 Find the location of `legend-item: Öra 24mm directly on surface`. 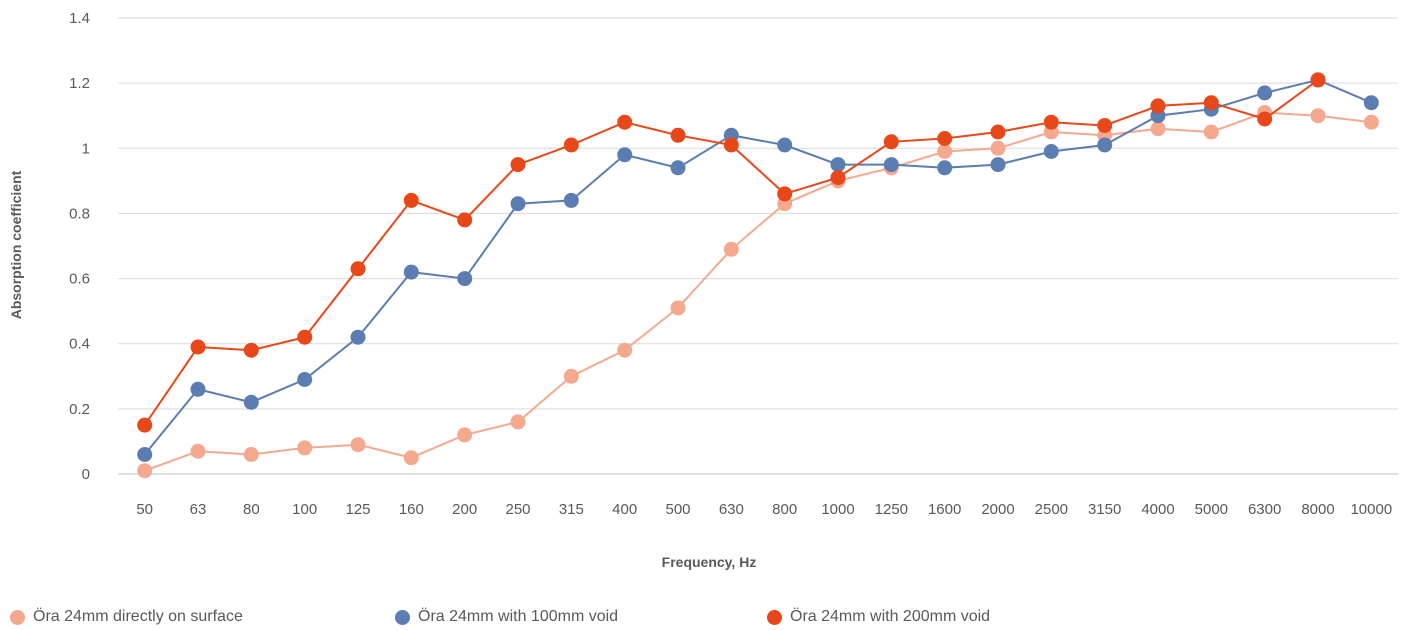

legend-item: Öra 24mm directly on surface is located at coordinates (202, 617).